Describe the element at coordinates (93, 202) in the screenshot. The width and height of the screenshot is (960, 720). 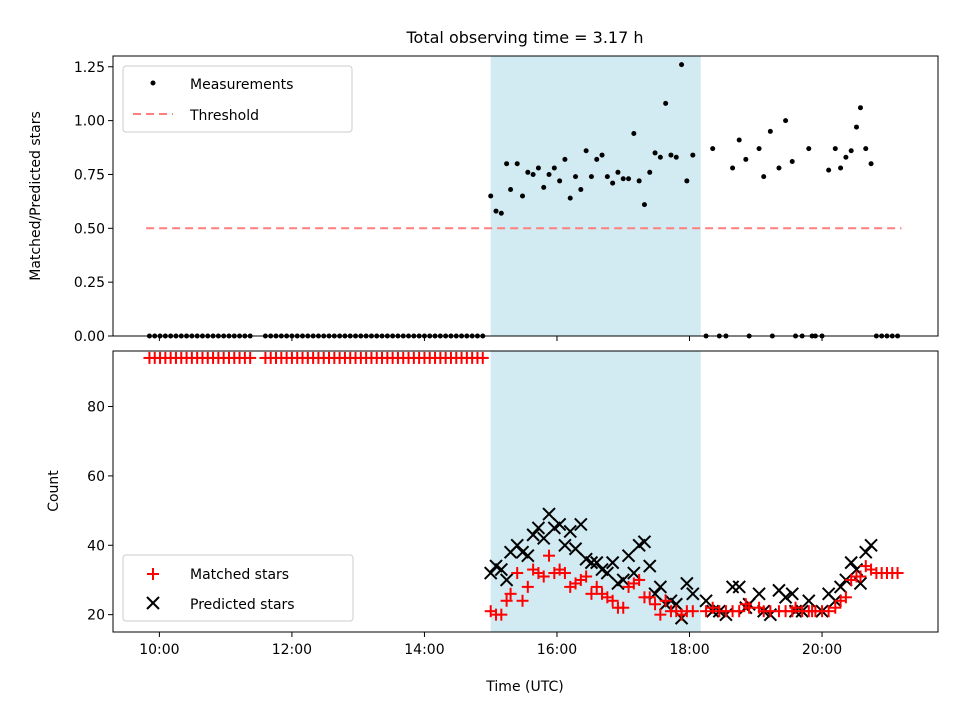
I see `ratio-panel-y-axis: 0.00 0.25 0.50 0.75 1.00 1.25` at that location.